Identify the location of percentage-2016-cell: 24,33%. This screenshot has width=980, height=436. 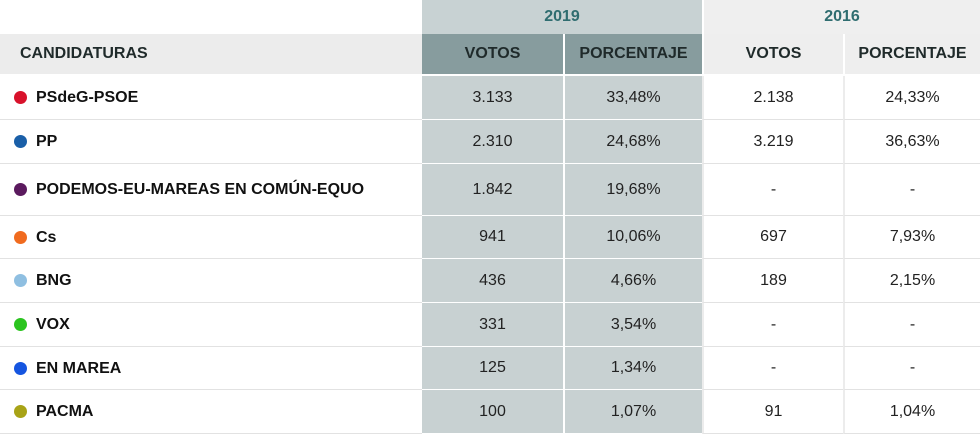
(911, 98).